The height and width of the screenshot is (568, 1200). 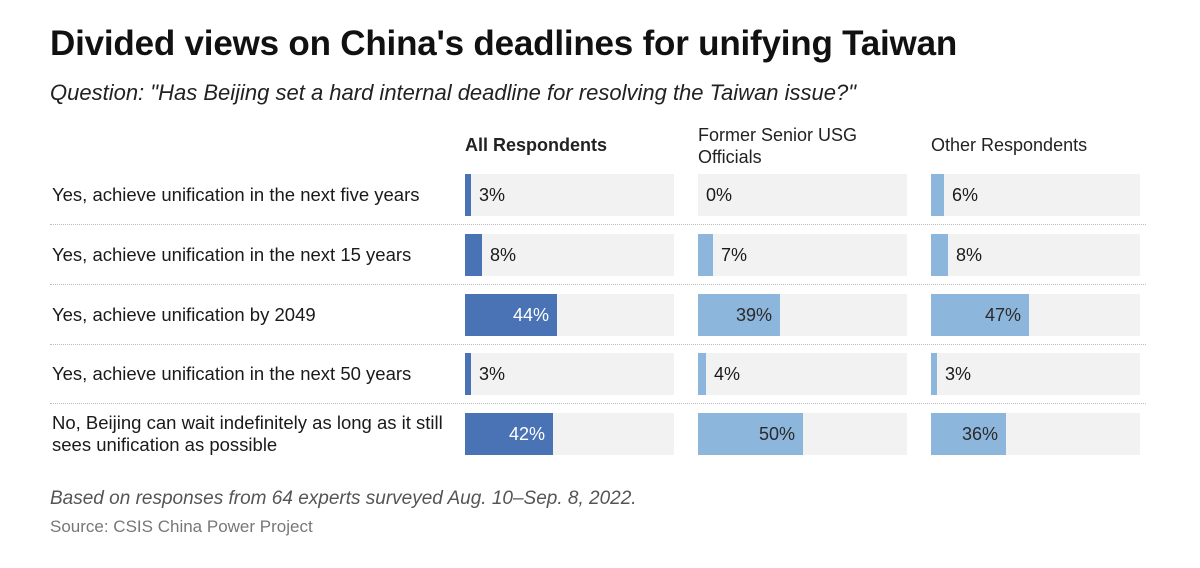 I want to click on column-header-2: Former Senior USG Officials, so click(x=778, y=146).